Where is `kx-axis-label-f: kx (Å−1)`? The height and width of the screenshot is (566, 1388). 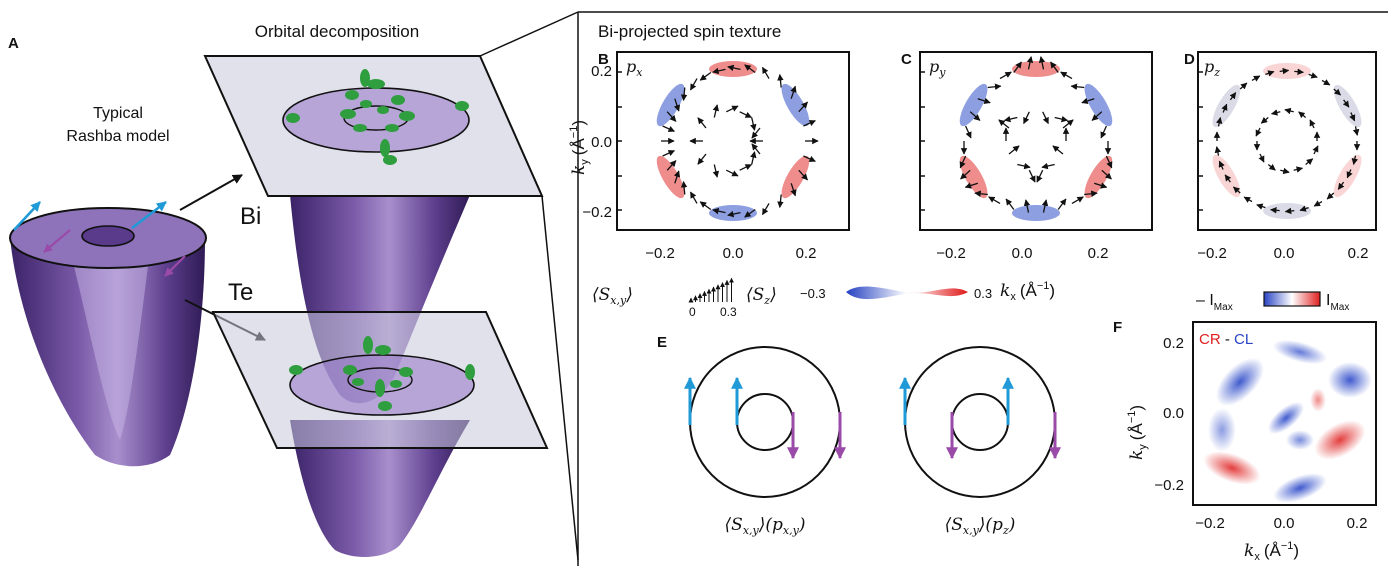
kx-axis-label-f: kx (Å−1) is located at coordinates (1271, 551).